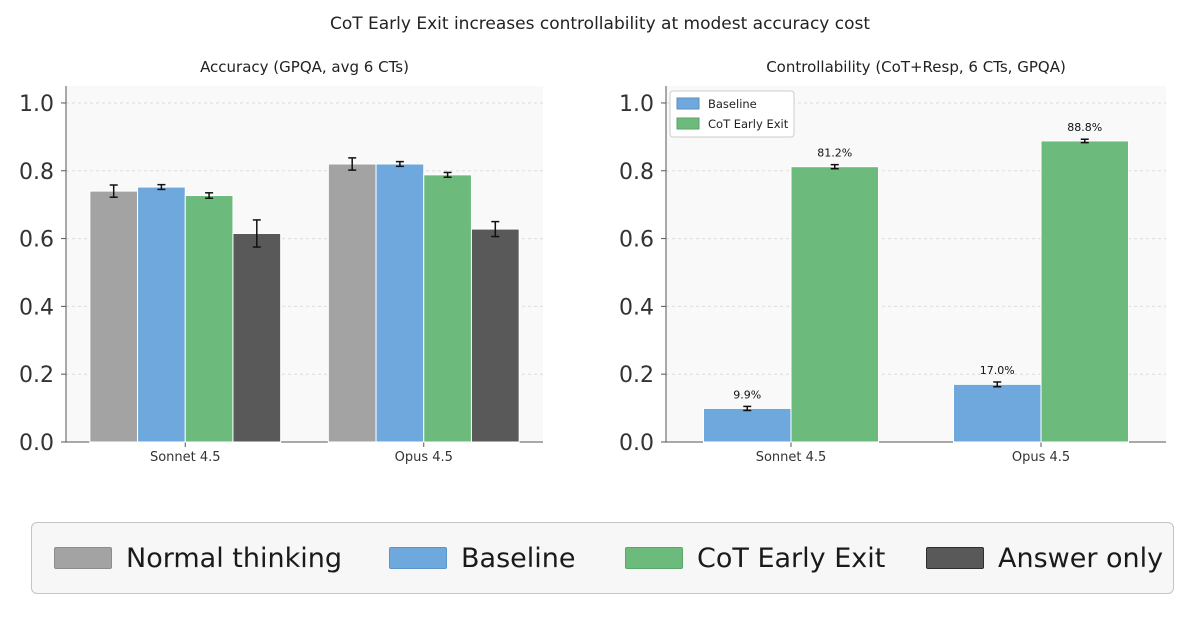 This screenshot has width=1200, height=622. What do you see at coordinates (997, 370) in the screenshot?
I see `data-label-baseline-opus-4-5: 17.0%` at bounding box center [997, 370].